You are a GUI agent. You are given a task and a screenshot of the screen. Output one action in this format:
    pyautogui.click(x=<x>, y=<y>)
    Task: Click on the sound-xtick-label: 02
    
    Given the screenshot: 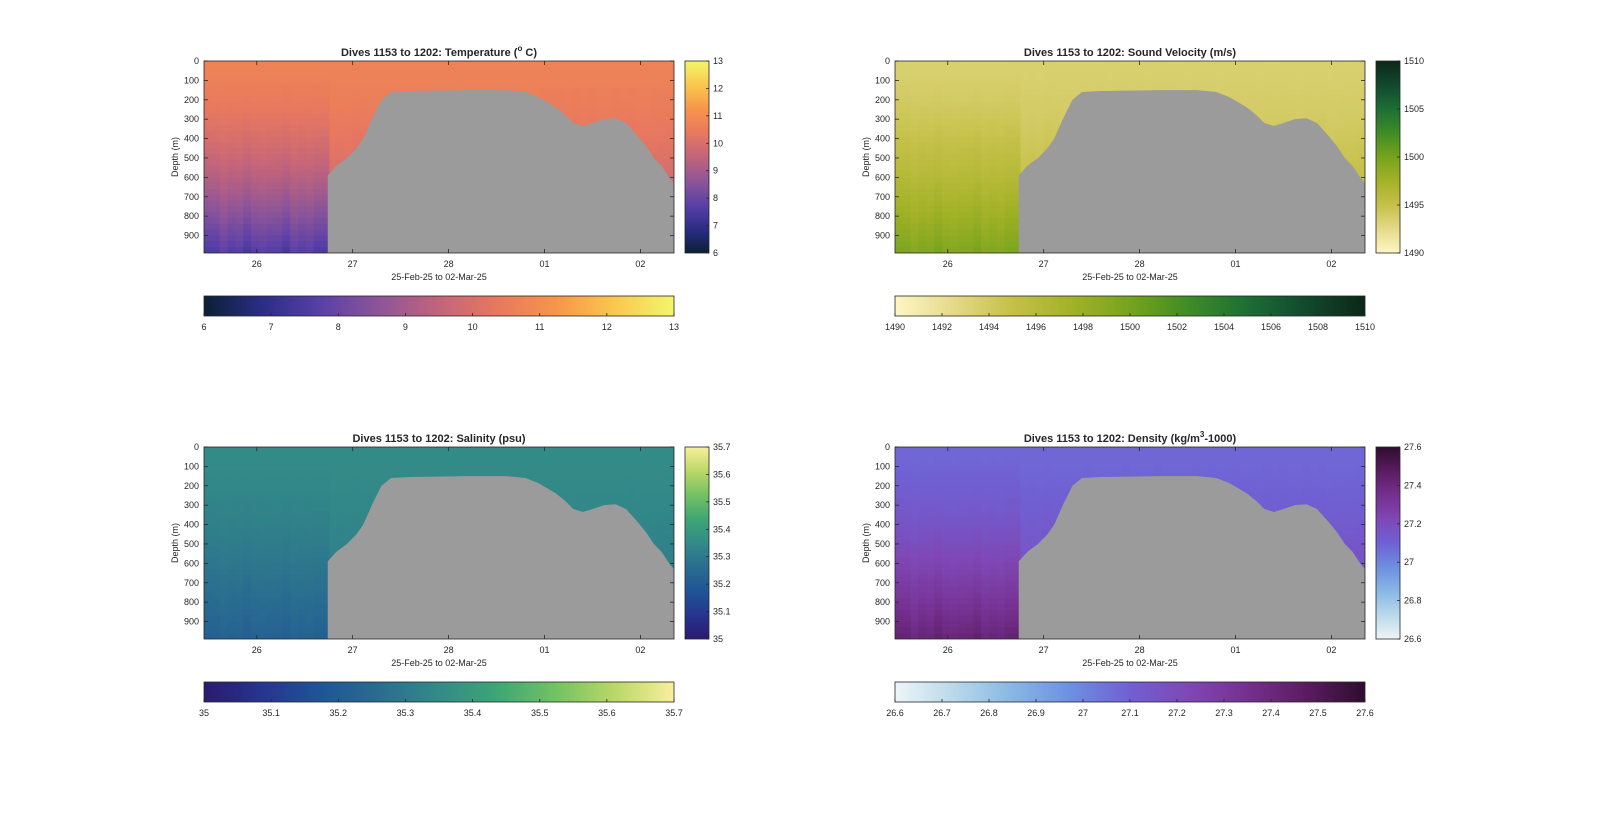 What is the action you would take?
    pyautogui.click(x=1331, y=264)
    